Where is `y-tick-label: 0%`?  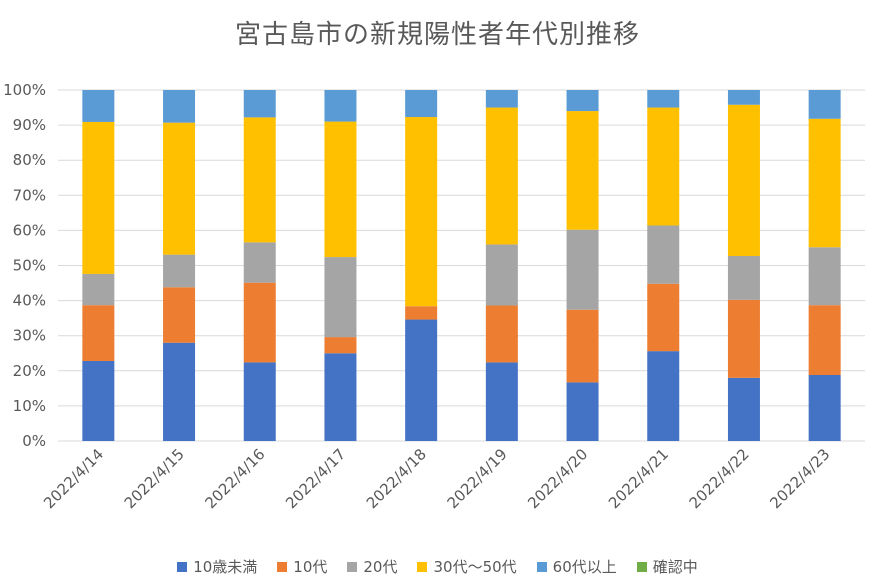
y-tick-label: 0% is located at coordinates (34, 441).